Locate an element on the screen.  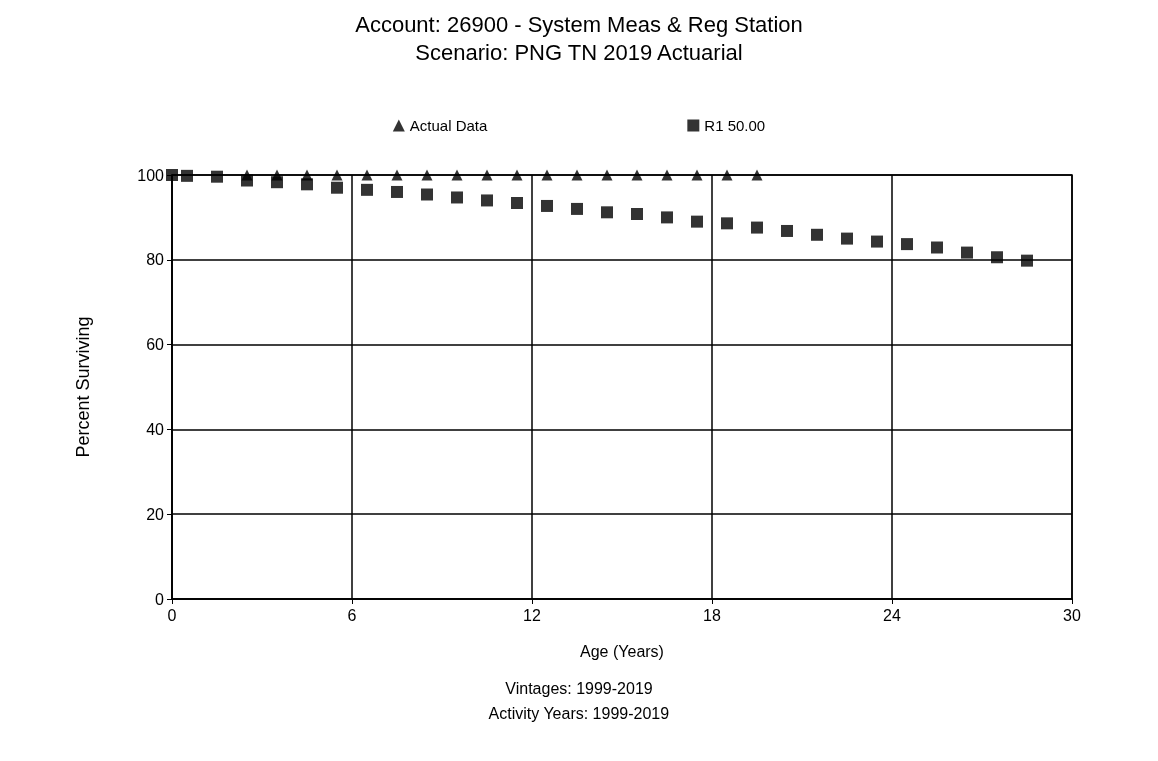
y-axis-title: Percent Surviving is located at coordinates (83, 387).